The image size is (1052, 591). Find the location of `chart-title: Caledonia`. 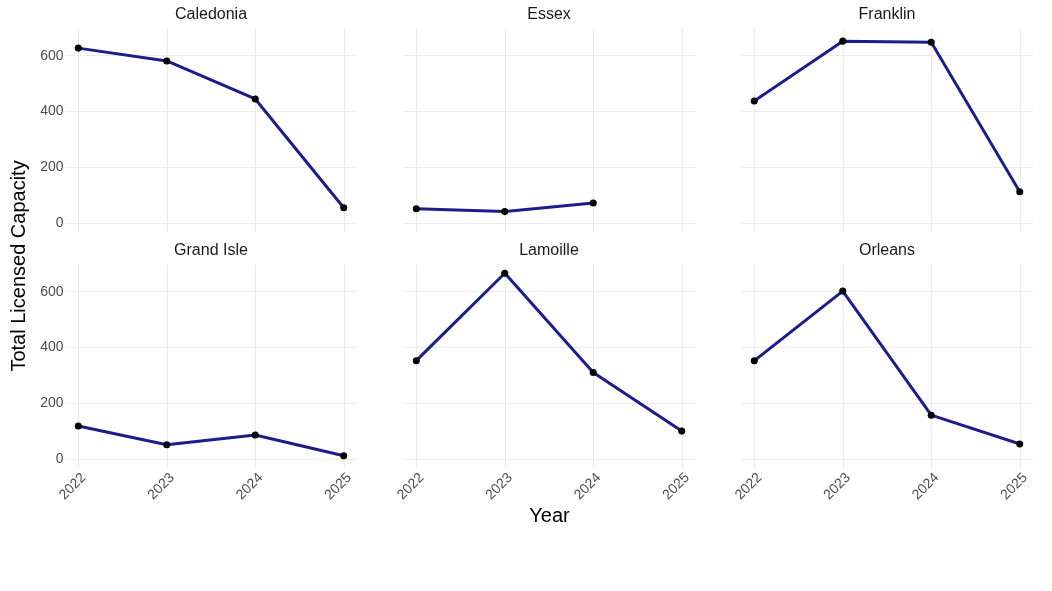

chart-title: Caledonia is located at coordinates (211, 13).